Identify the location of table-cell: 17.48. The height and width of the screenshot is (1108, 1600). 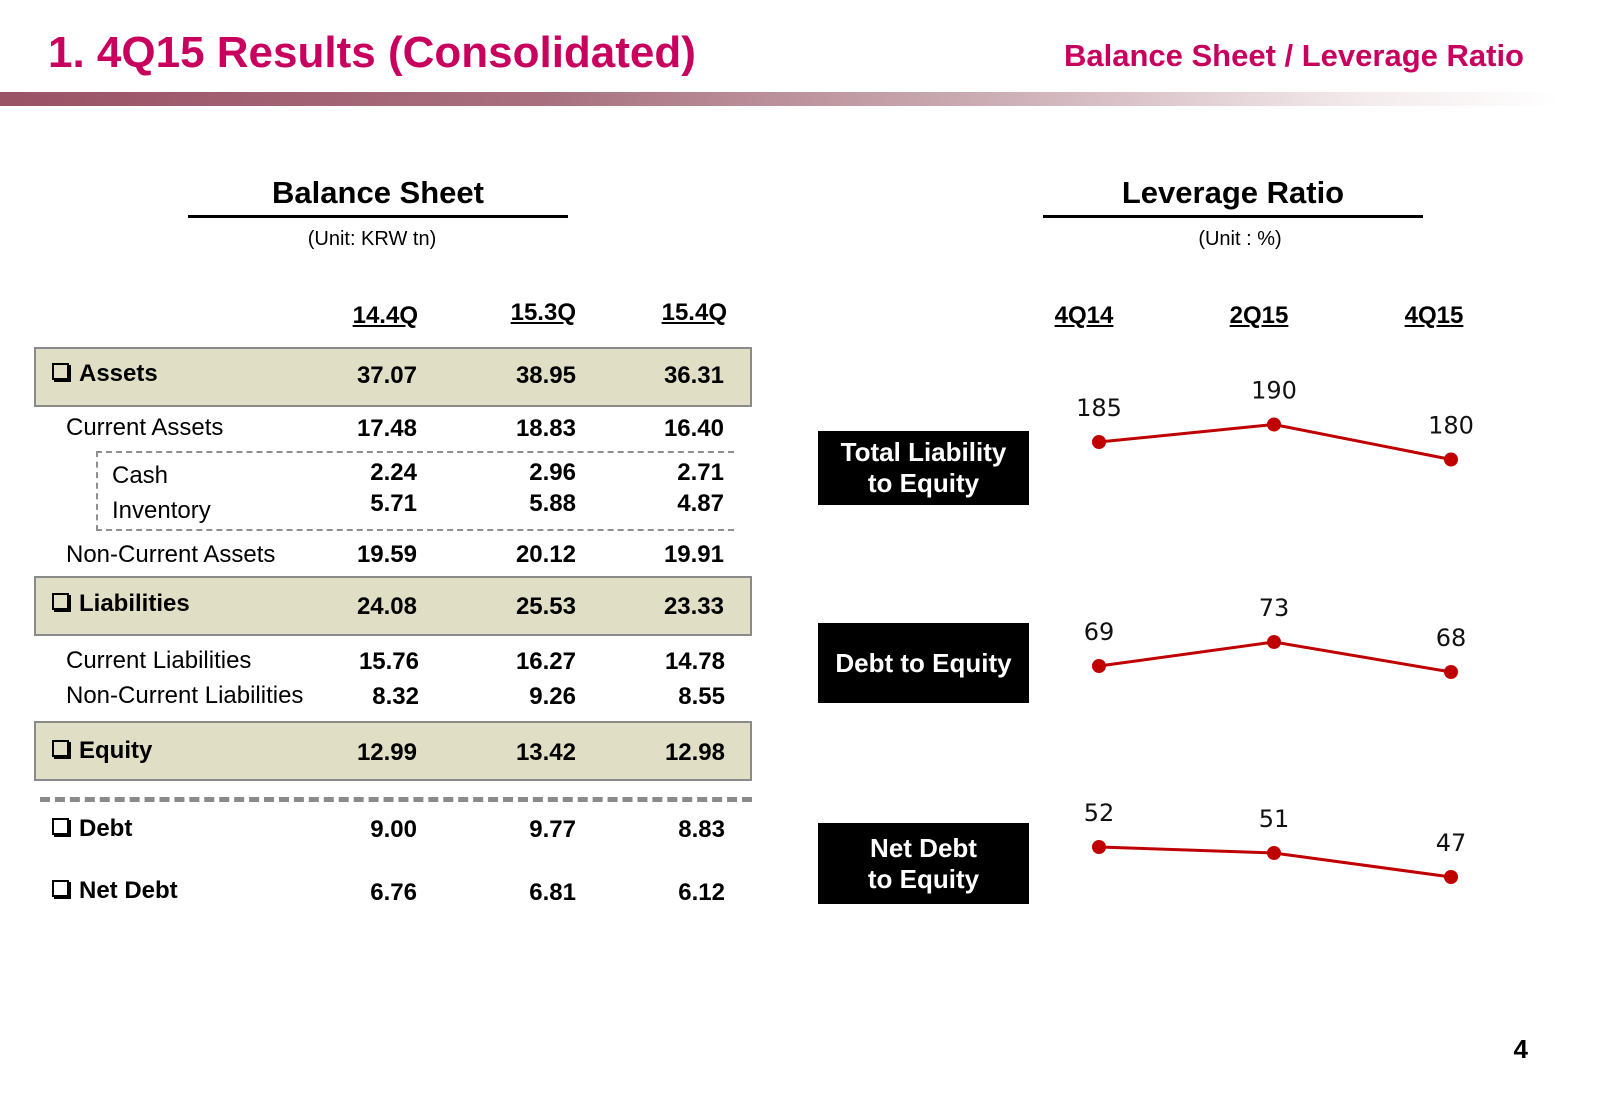
(386, 428).